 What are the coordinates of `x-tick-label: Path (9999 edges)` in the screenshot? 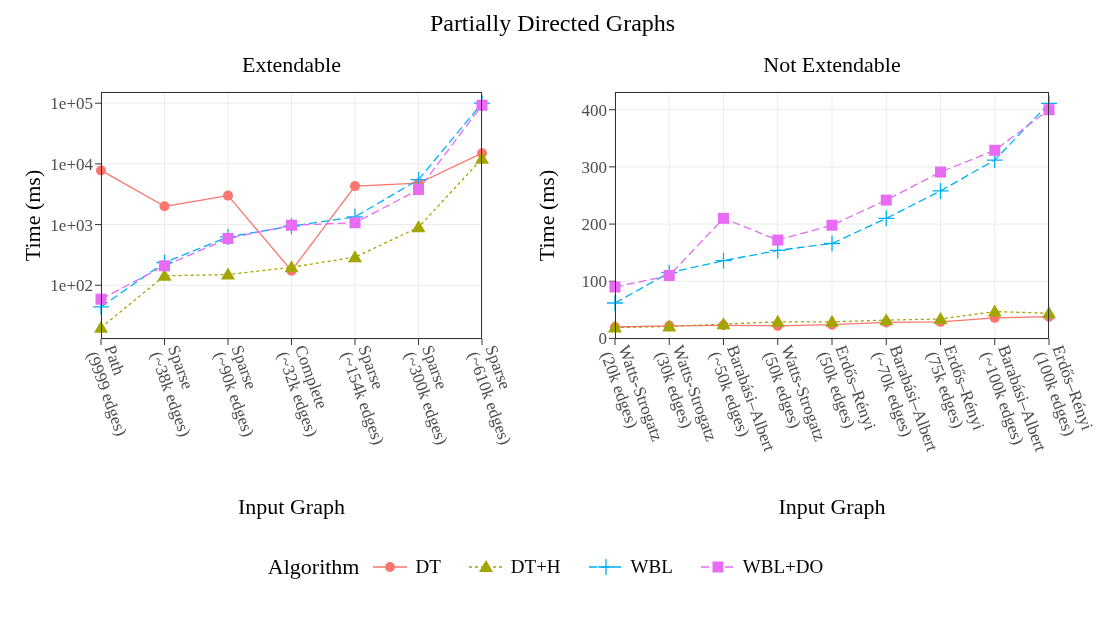 It's located at (106, 390).